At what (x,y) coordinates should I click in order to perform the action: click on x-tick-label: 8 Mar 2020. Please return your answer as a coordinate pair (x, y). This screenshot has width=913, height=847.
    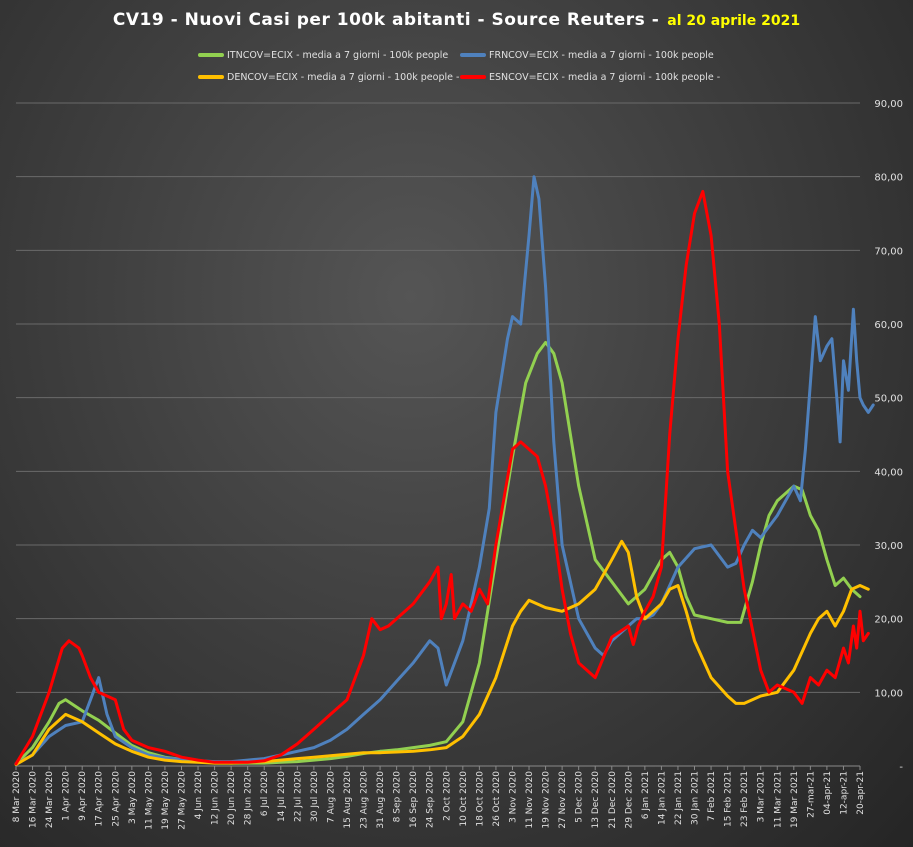
    Looking at the image, I should click on (17, 797).